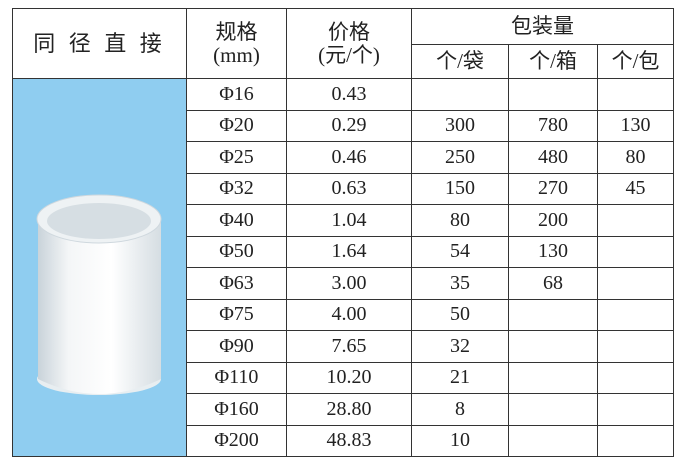 This screenshot has width=675, height=457. I want to click on spec-cell: Φ25, so click(236, 157).